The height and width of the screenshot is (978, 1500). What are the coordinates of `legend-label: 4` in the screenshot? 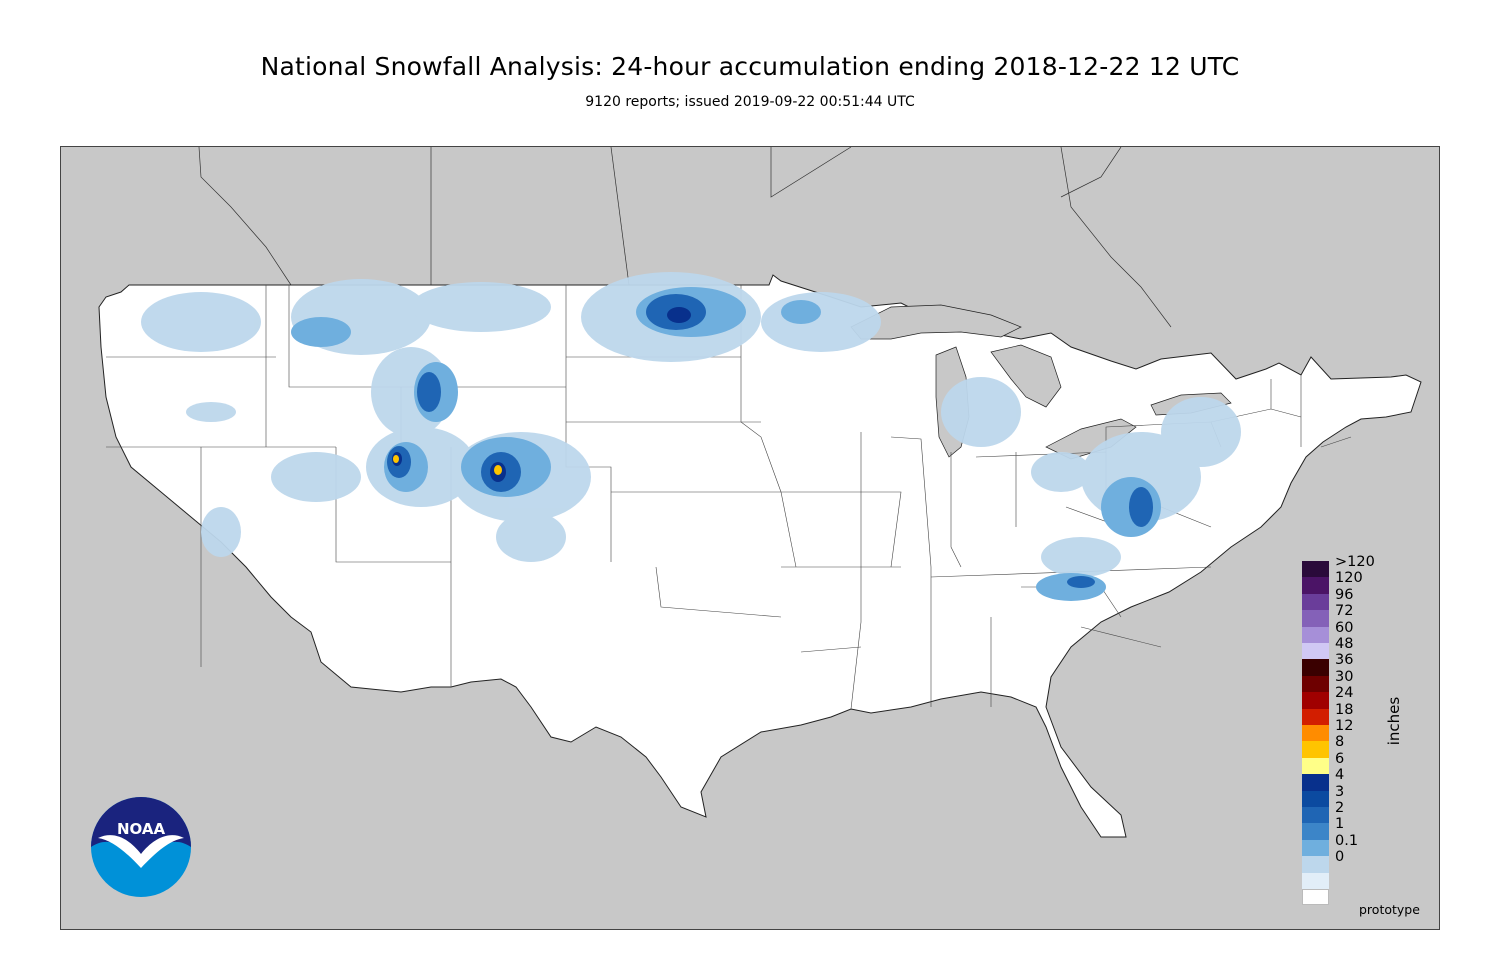 It's located at (1340, 775).